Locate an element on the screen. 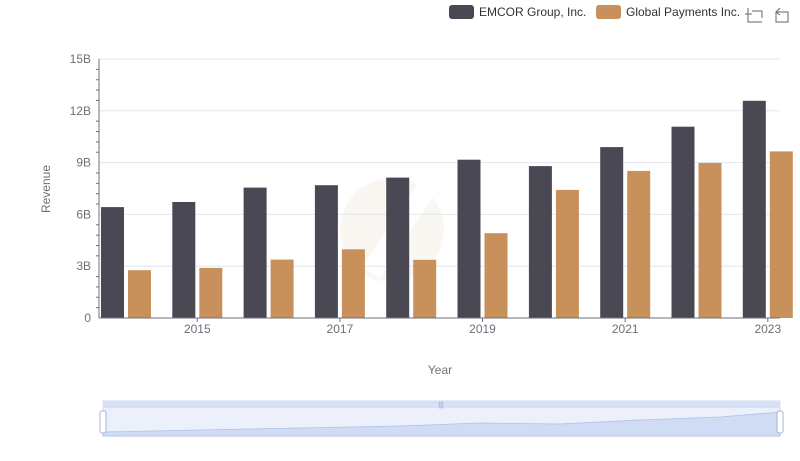  bar-emcor-2015 is located at coordinates (184, 260).